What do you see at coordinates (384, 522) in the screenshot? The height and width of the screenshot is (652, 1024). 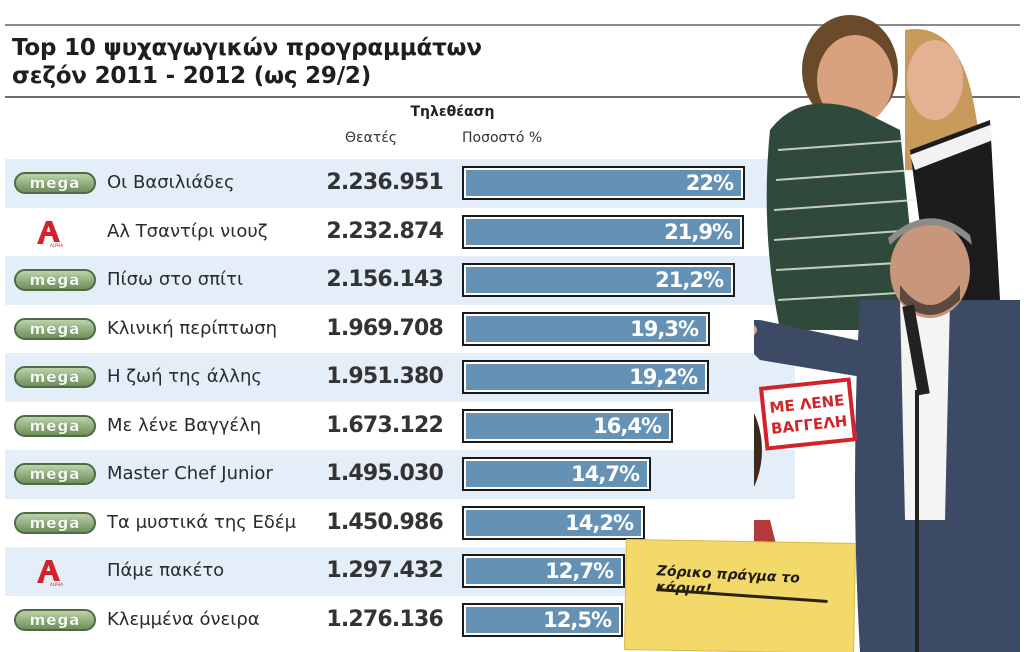 I see `viewers-value: 1.450.986` at bounding box center [384, 522].